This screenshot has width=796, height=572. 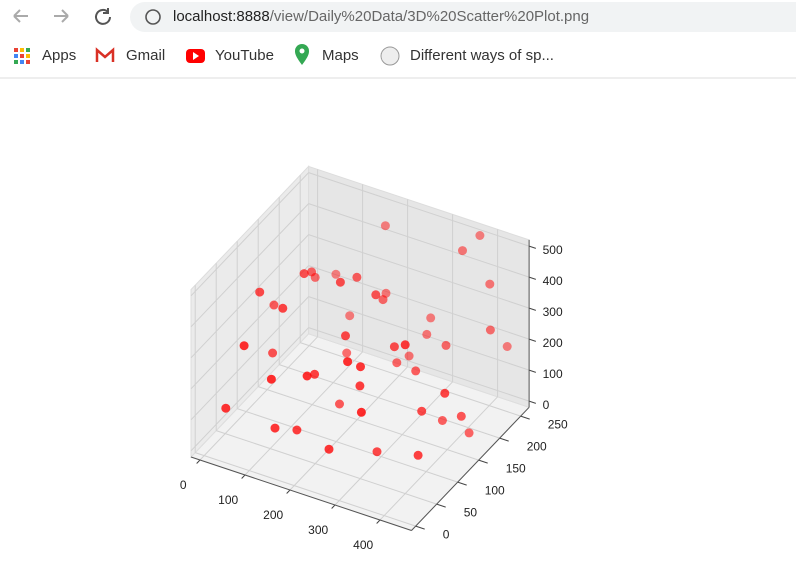 I want to click on x-axis-line, so click(x=301, y=493).